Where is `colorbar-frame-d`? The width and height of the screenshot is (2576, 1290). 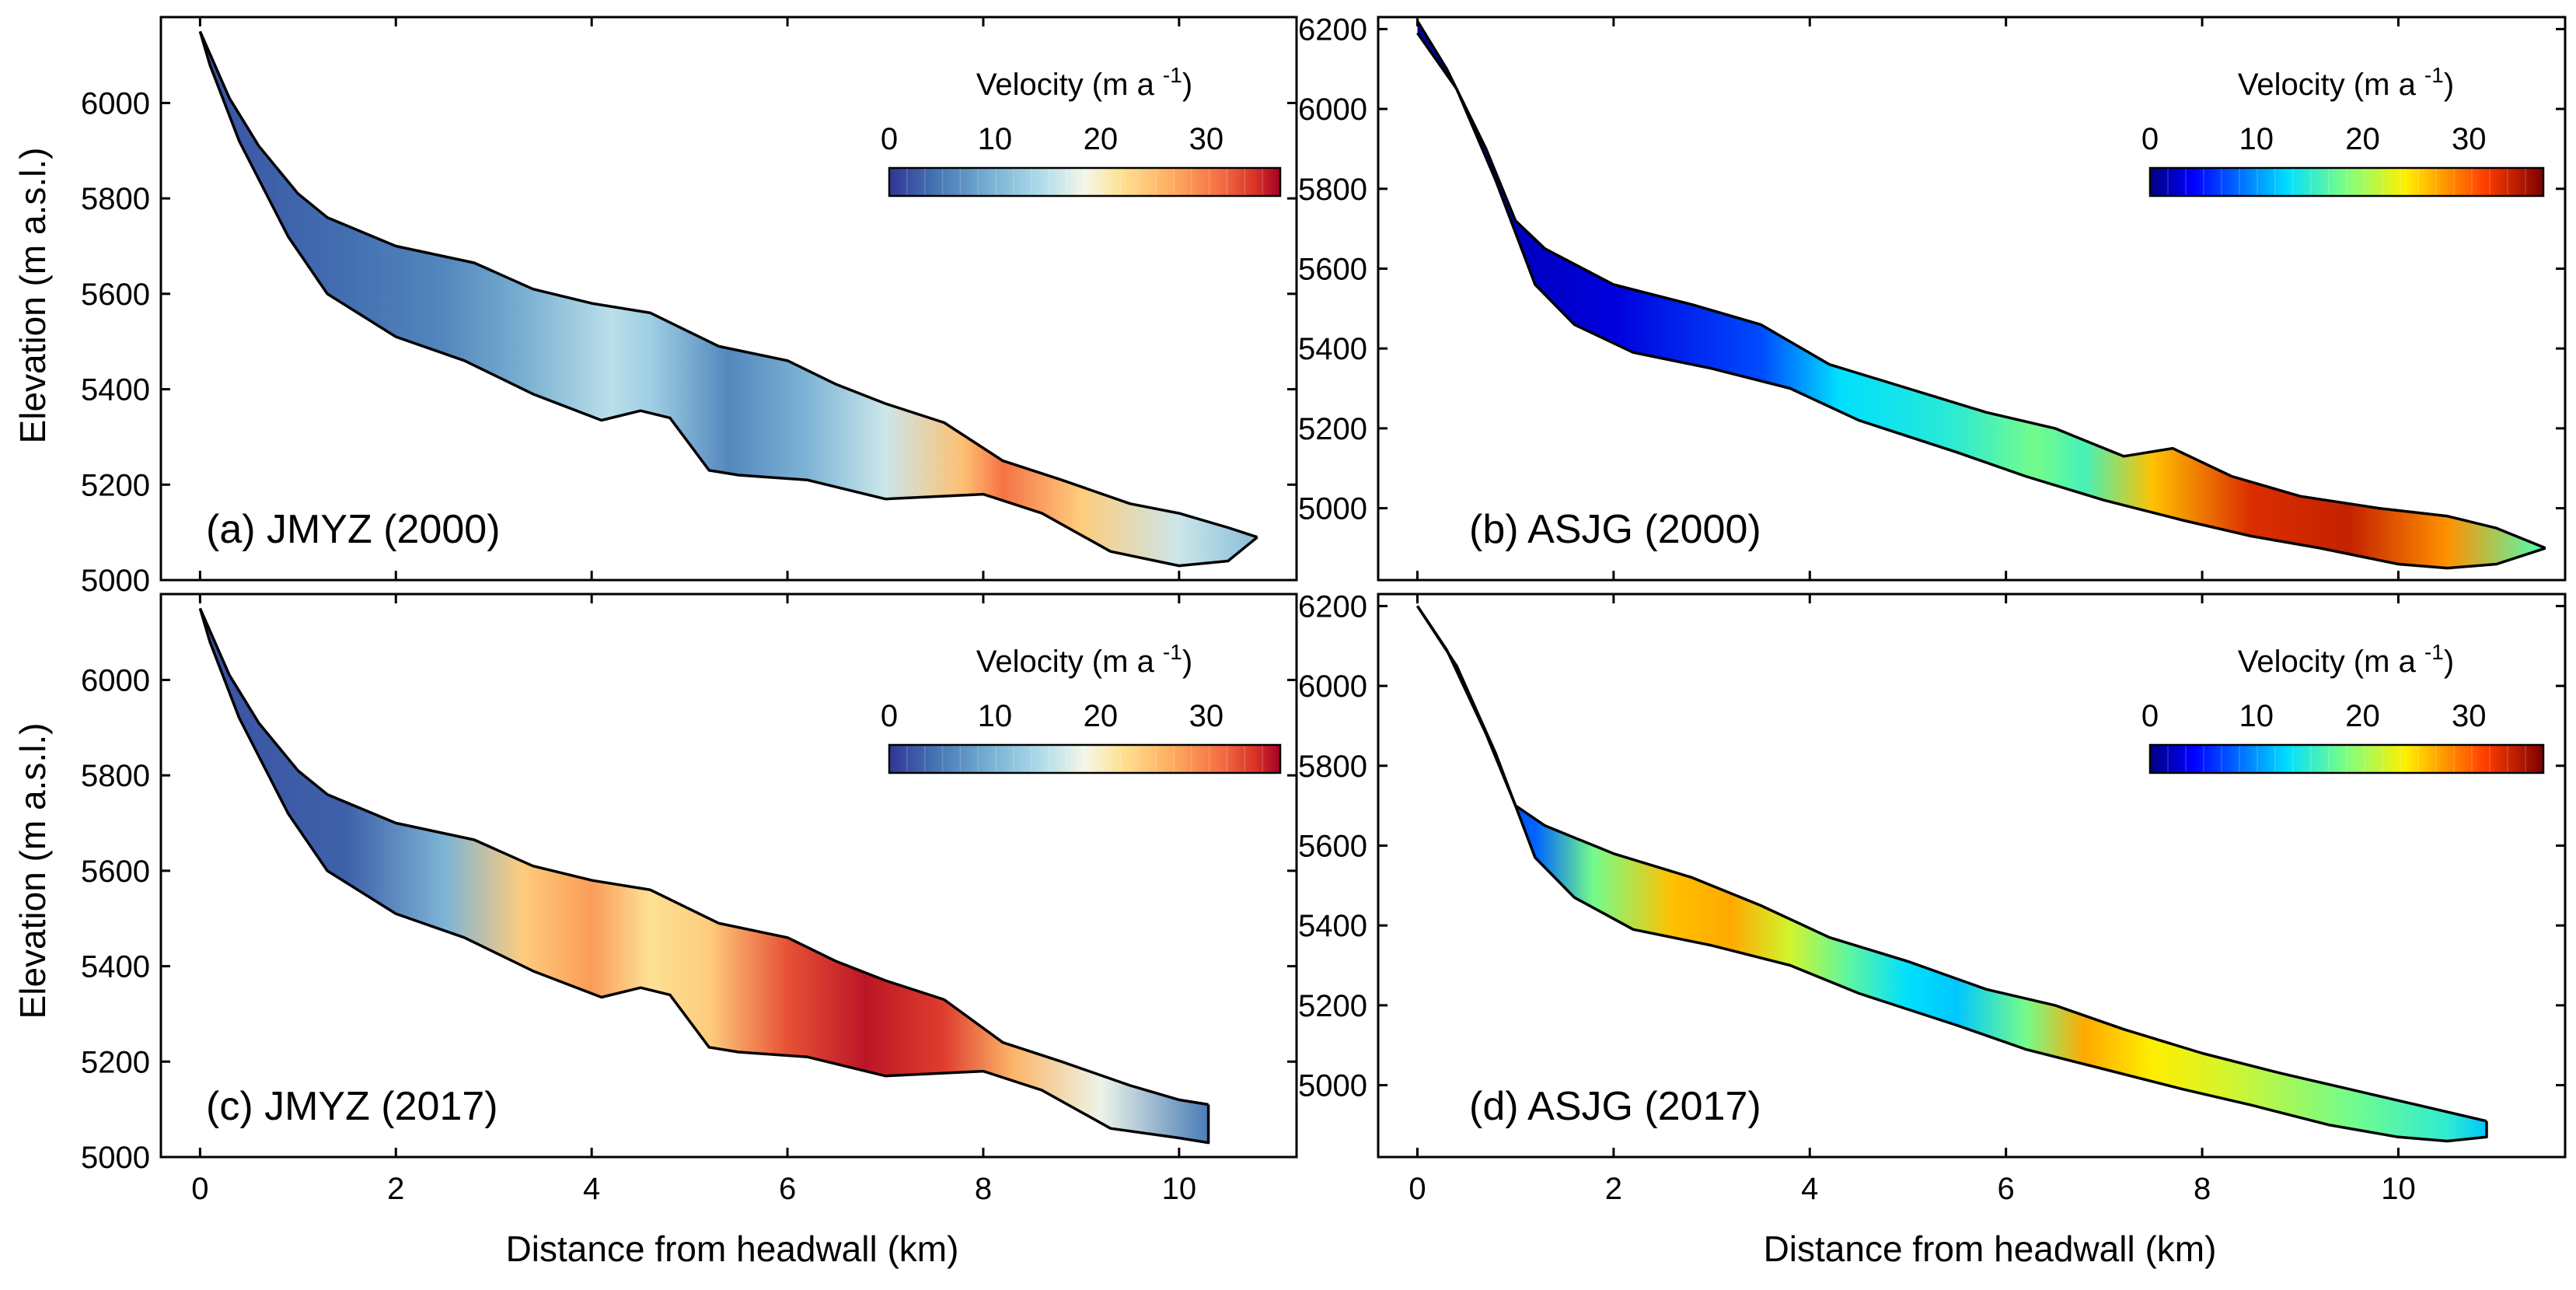
colorbar-frame-d is located at coordinates (2347, 758).